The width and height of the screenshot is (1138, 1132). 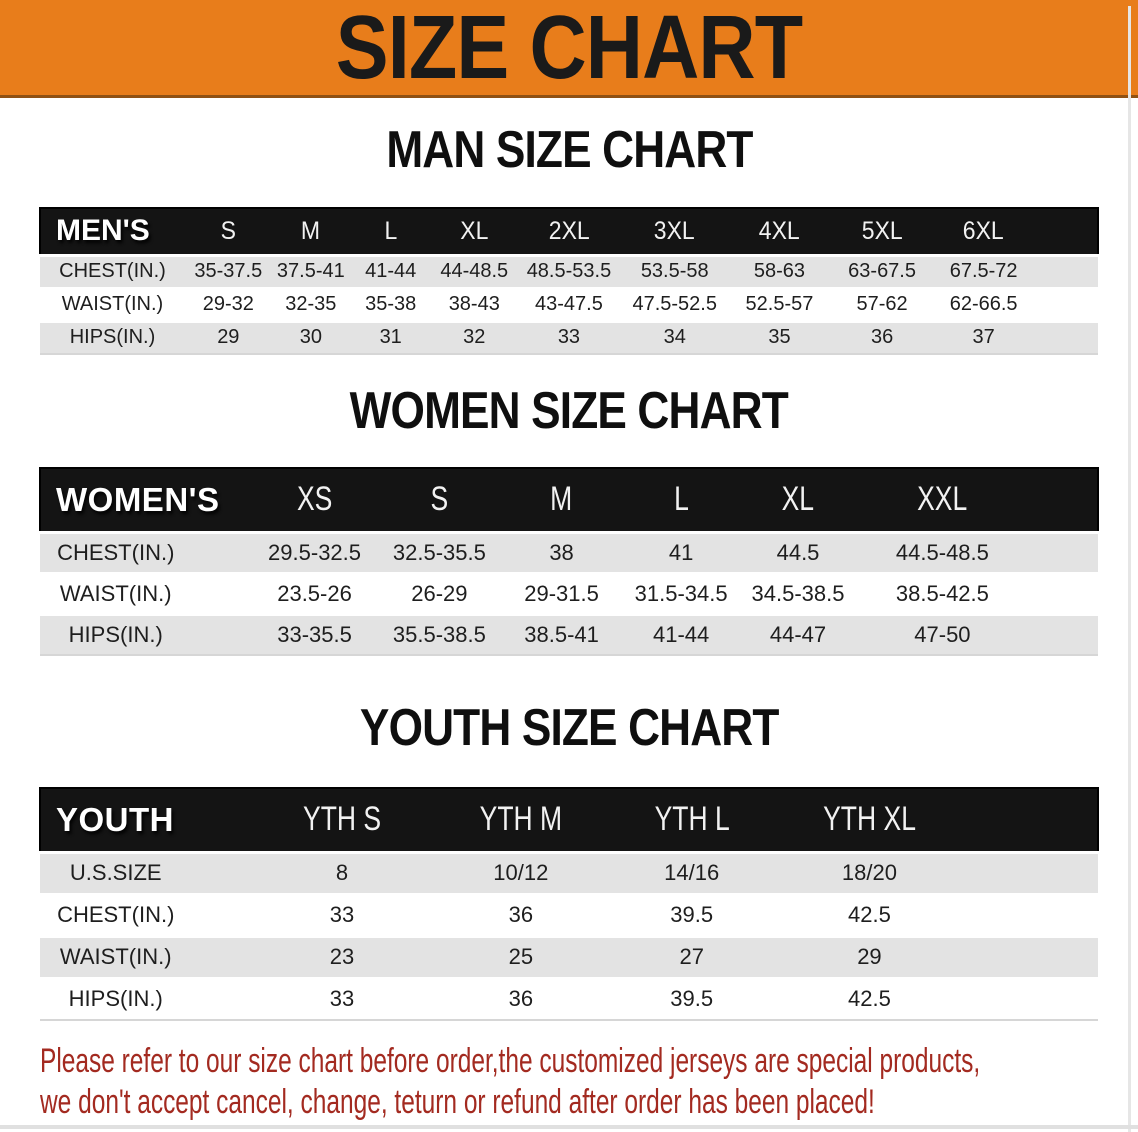 I want to click on youth-group-label-cell: YOUTH, so click(x=145, y=820).